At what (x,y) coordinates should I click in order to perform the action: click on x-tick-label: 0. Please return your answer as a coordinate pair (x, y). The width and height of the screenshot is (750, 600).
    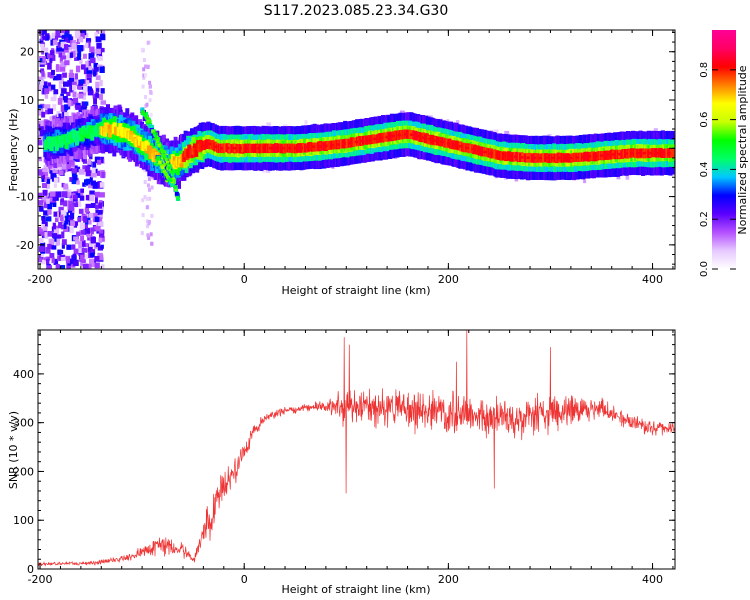
    Looking at the image, I should click on (244, 579).